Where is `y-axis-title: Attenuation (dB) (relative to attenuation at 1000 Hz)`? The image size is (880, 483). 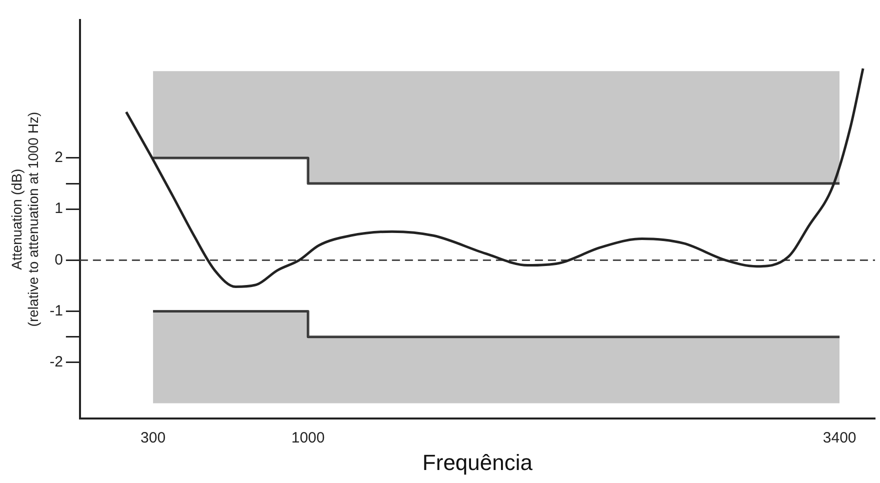
y-axis-title: Attenuation (dB) (relative to attenuation at 1000 Hz) is located at coordinates (25, 219).